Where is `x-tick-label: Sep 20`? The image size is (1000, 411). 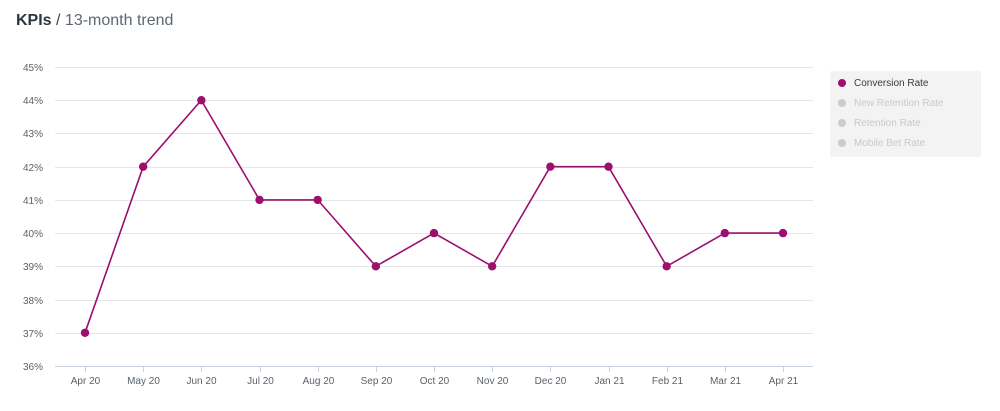 x-tick-label: Sep 20 is located at coordinates (377, 381).